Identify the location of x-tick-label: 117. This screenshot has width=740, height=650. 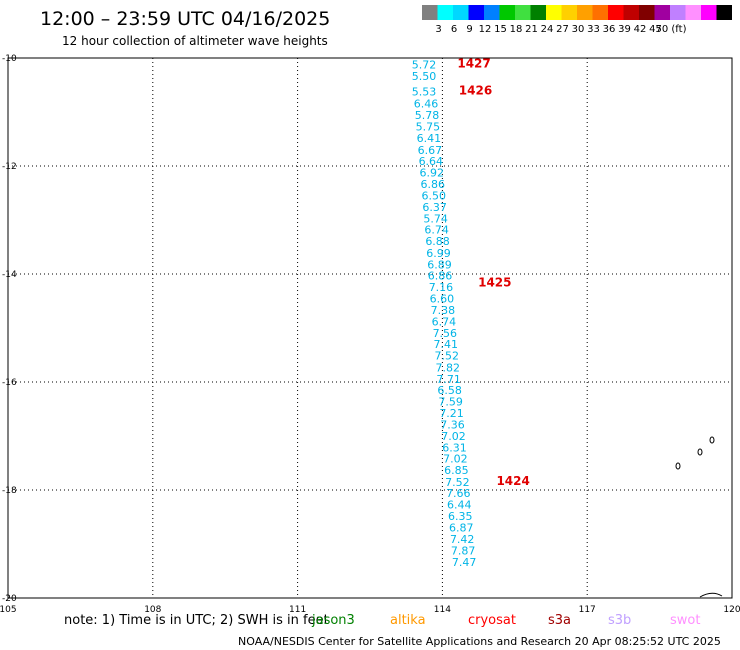
(587, 610).